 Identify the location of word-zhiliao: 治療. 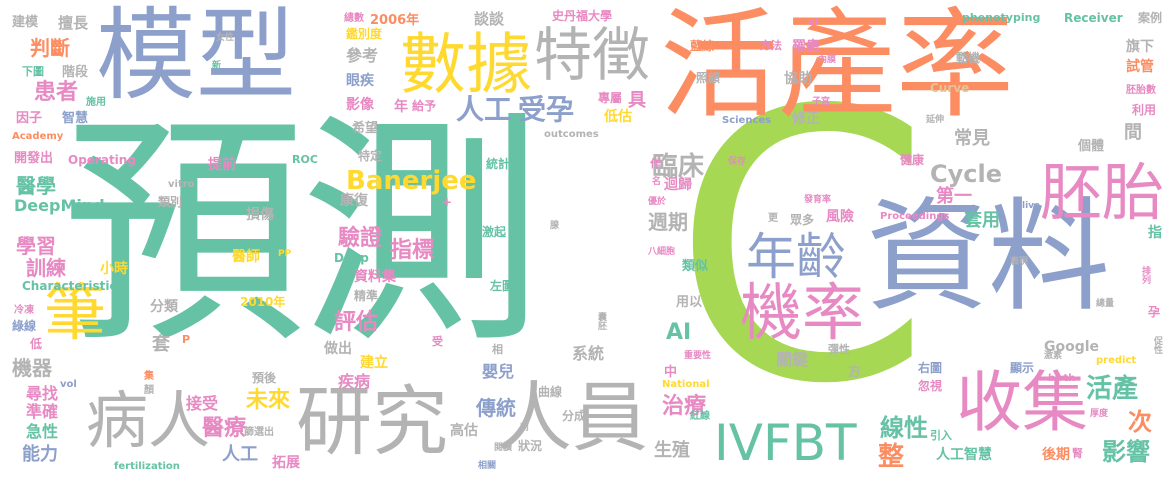
(684, 406).